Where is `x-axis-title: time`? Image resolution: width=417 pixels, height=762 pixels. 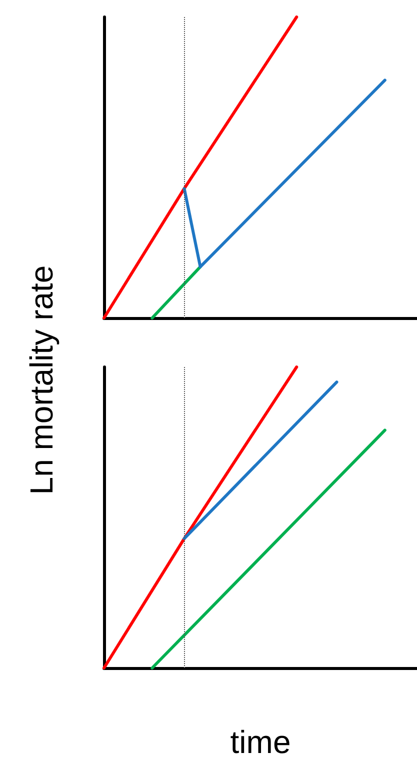
x-axis-title: time is located at coordinates (260, 742).